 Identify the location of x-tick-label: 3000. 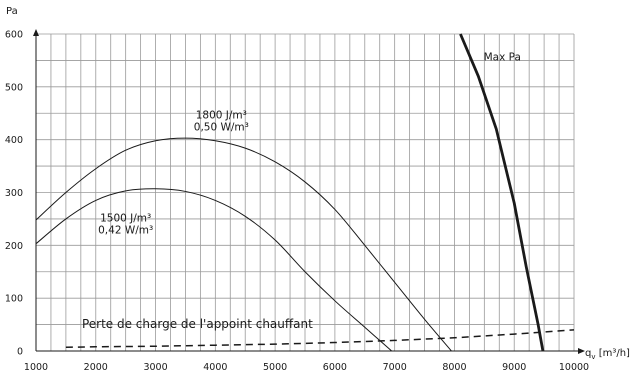
(155, 367).